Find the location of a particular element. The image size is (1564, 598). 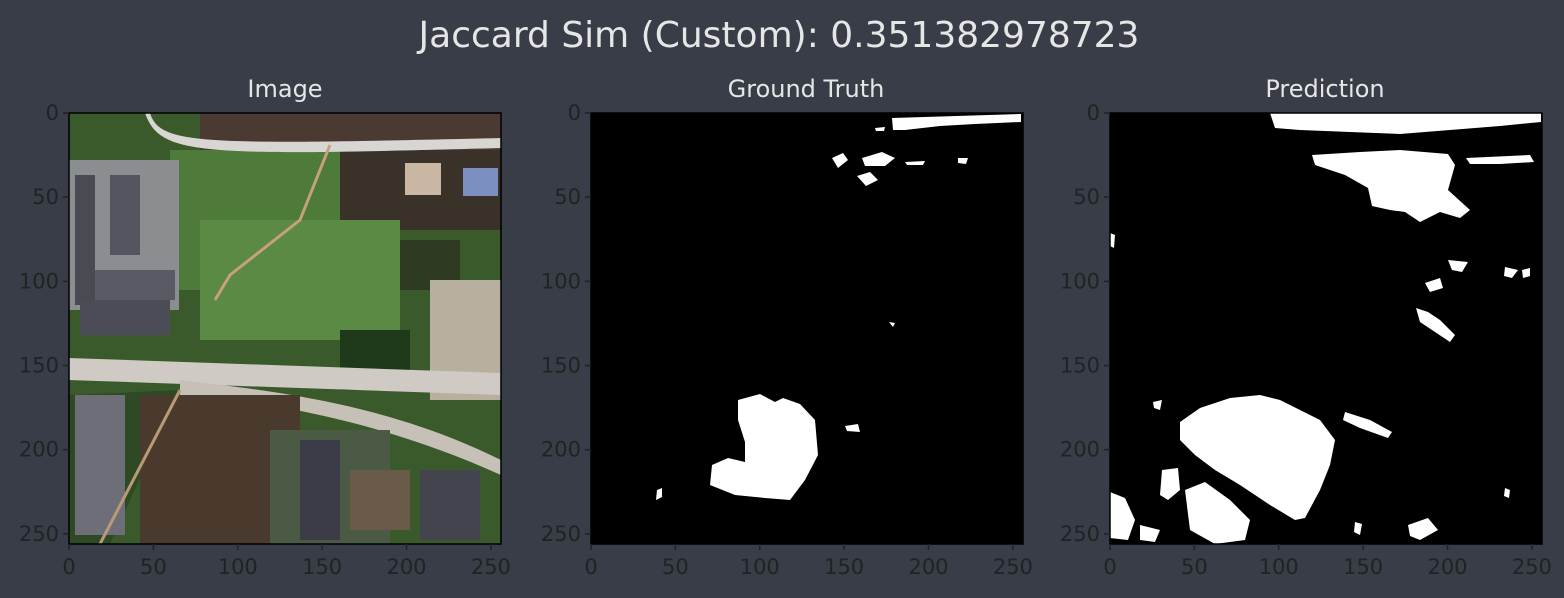

x-axis-ticks-ground-truth: 0 50 100 150 200 250 is located at coordinates (808, 561).